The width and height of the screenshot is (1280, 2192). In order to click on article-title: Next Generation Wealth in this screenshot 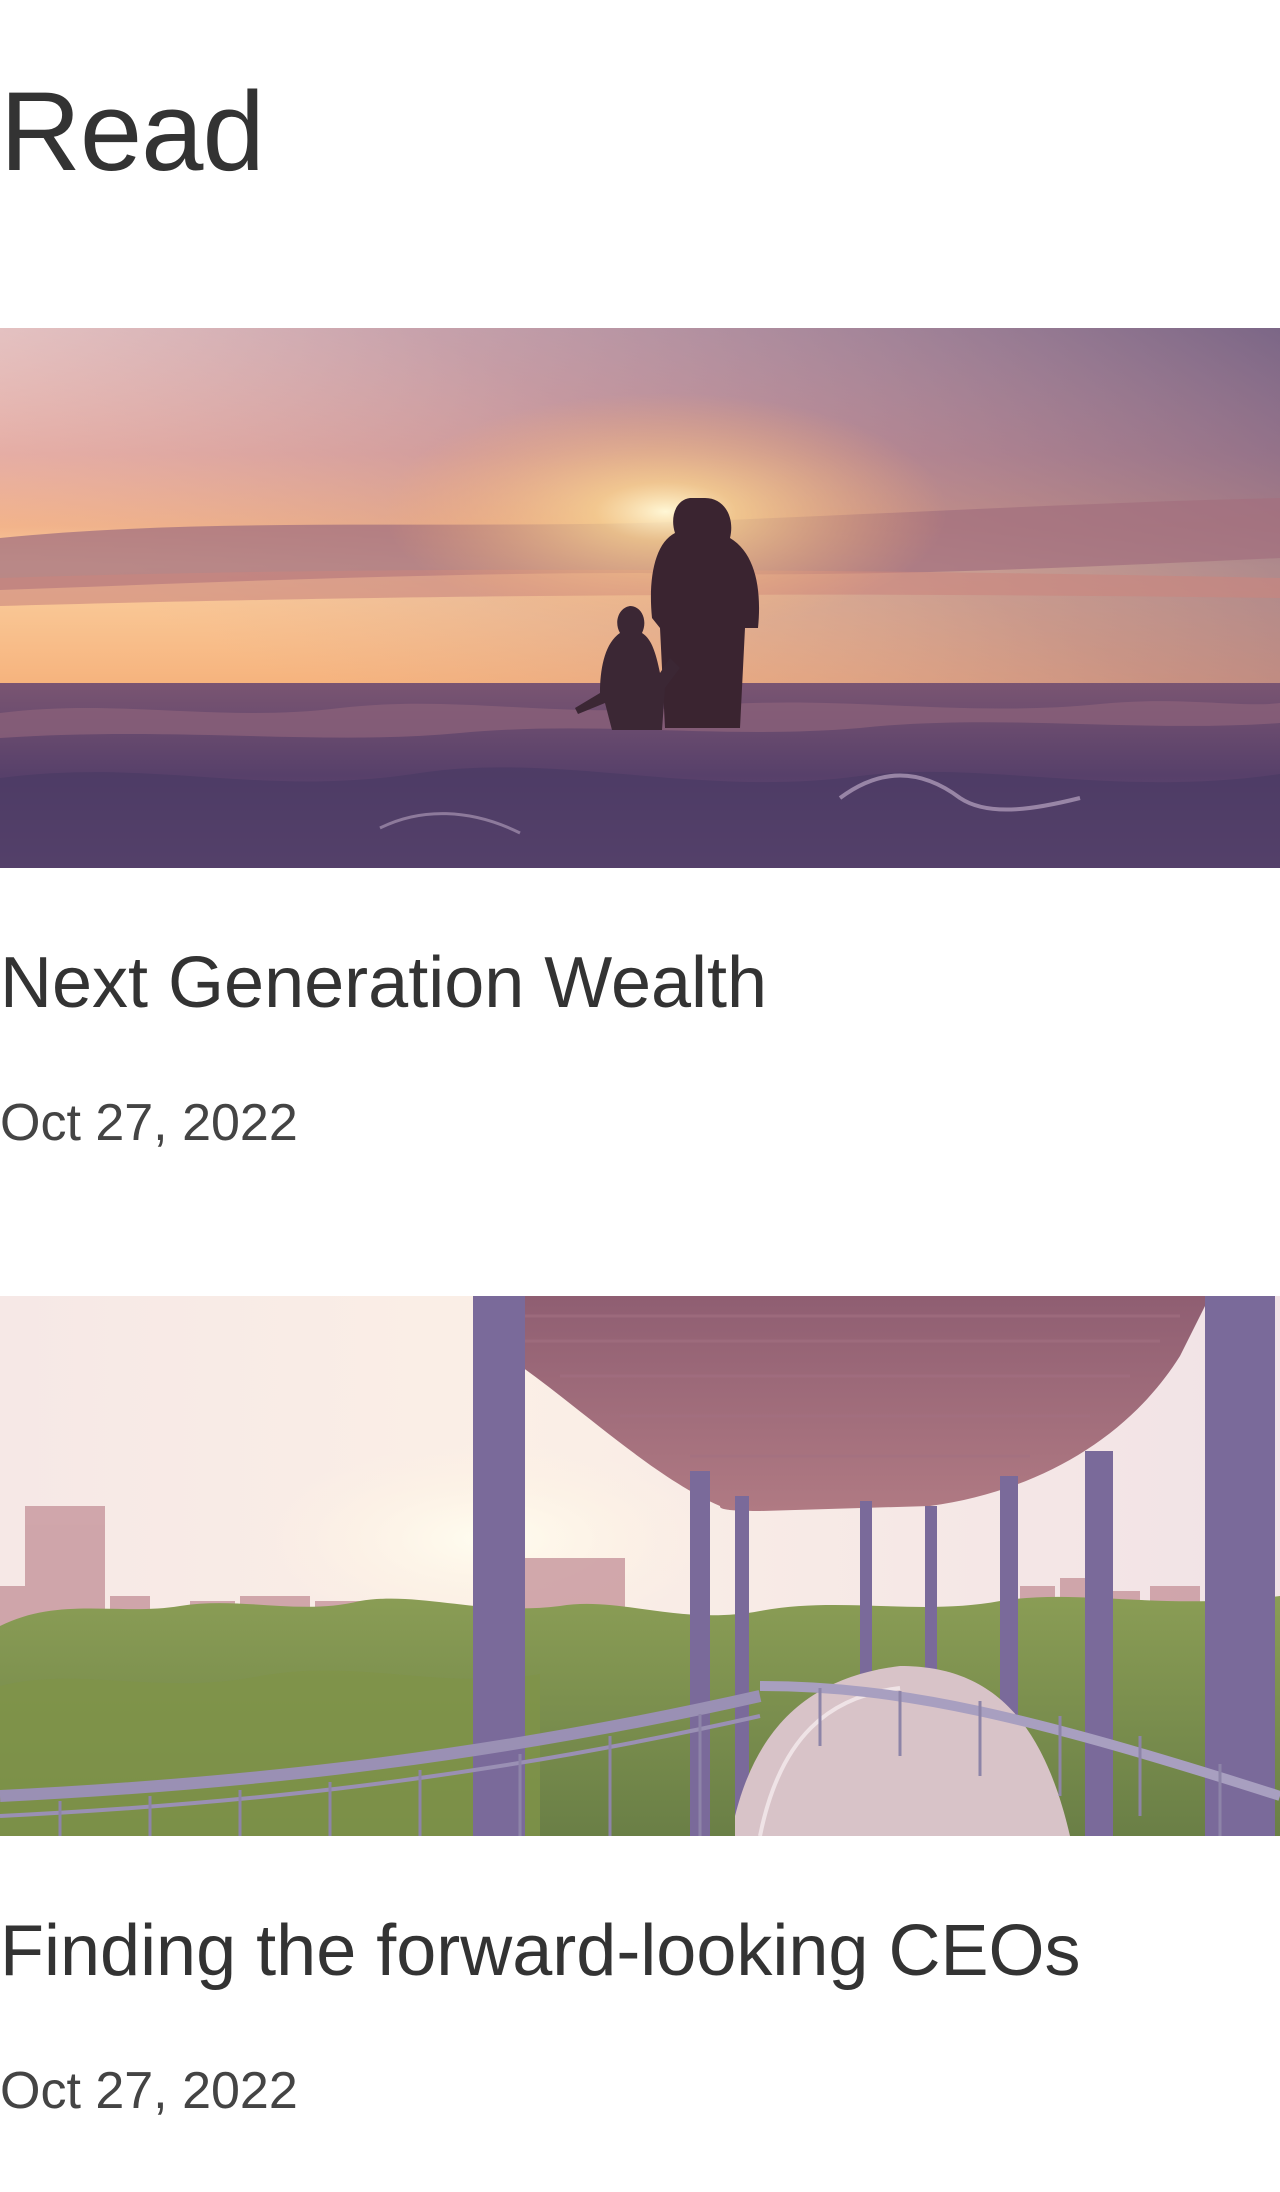, I will do `click(383, 983)`.